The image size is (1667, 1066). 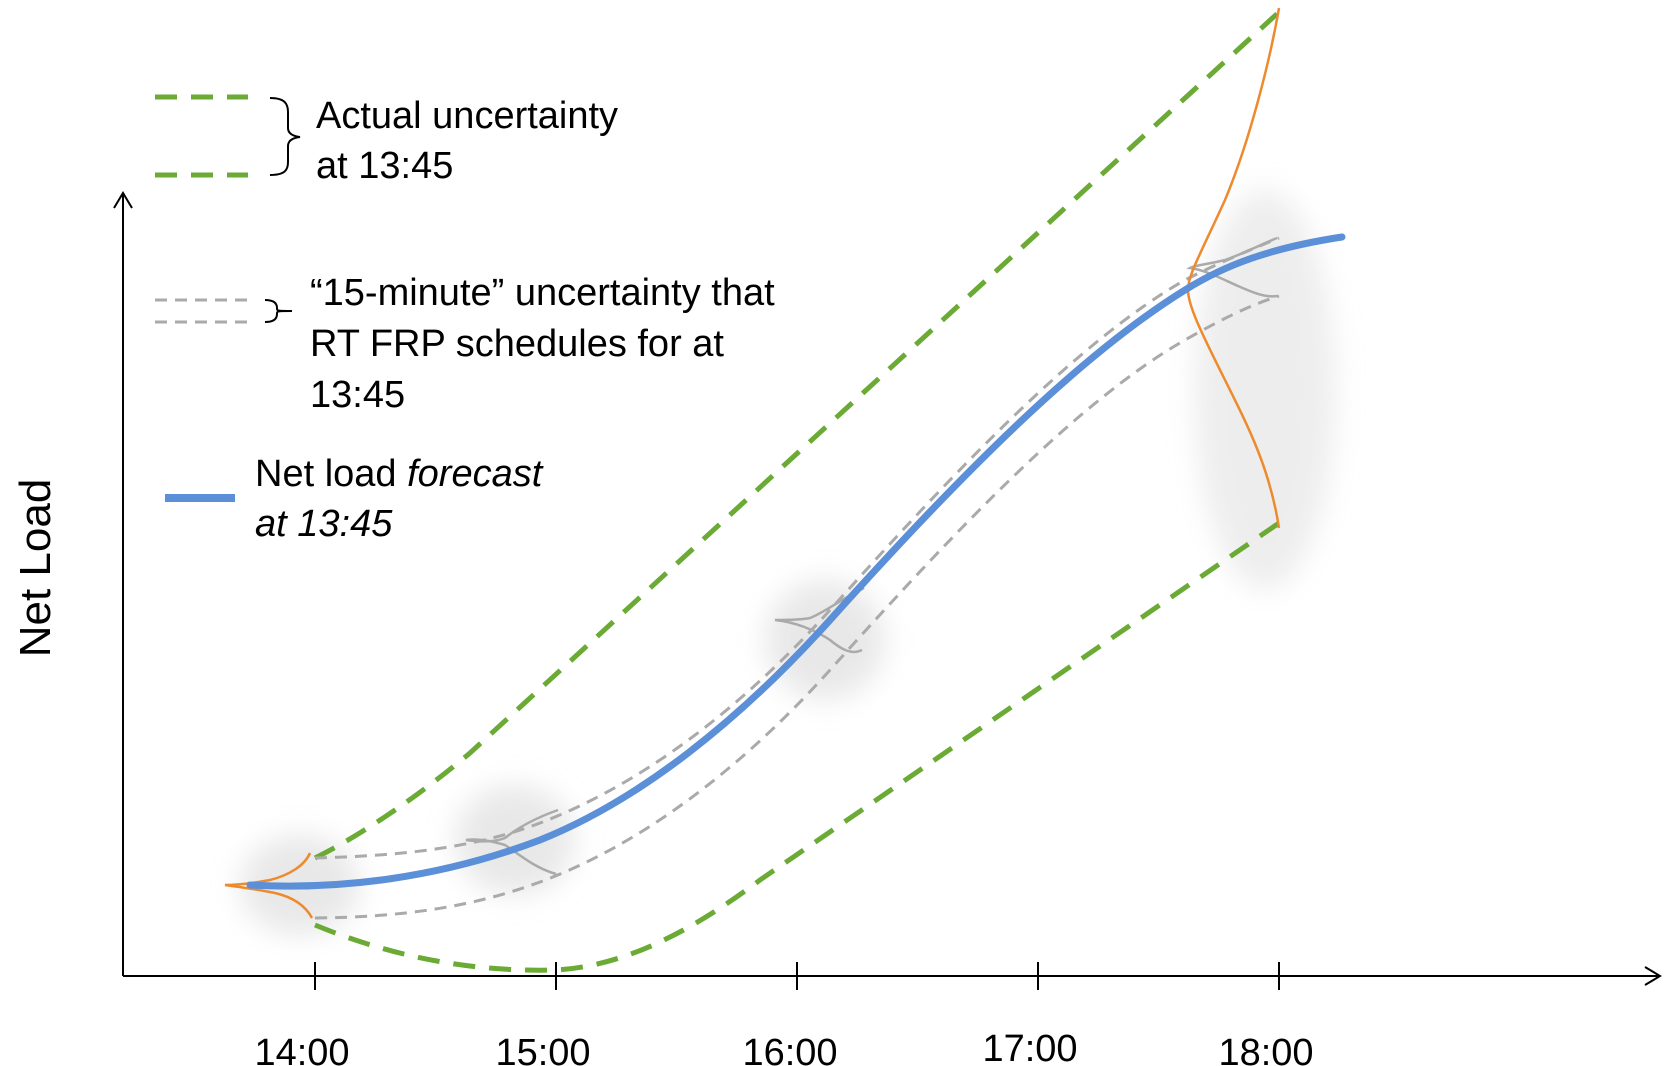 What do you see at coordinates (1029, 1047) in the screenshot?
I see `x-tick-label: 17:00` at bounding box center [1029, 1047].